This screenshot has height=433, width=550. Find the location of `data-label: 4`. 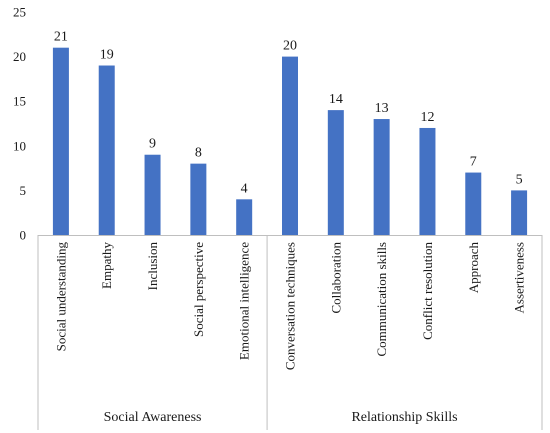

data-label: 4 is located at coordinates (244, 188).